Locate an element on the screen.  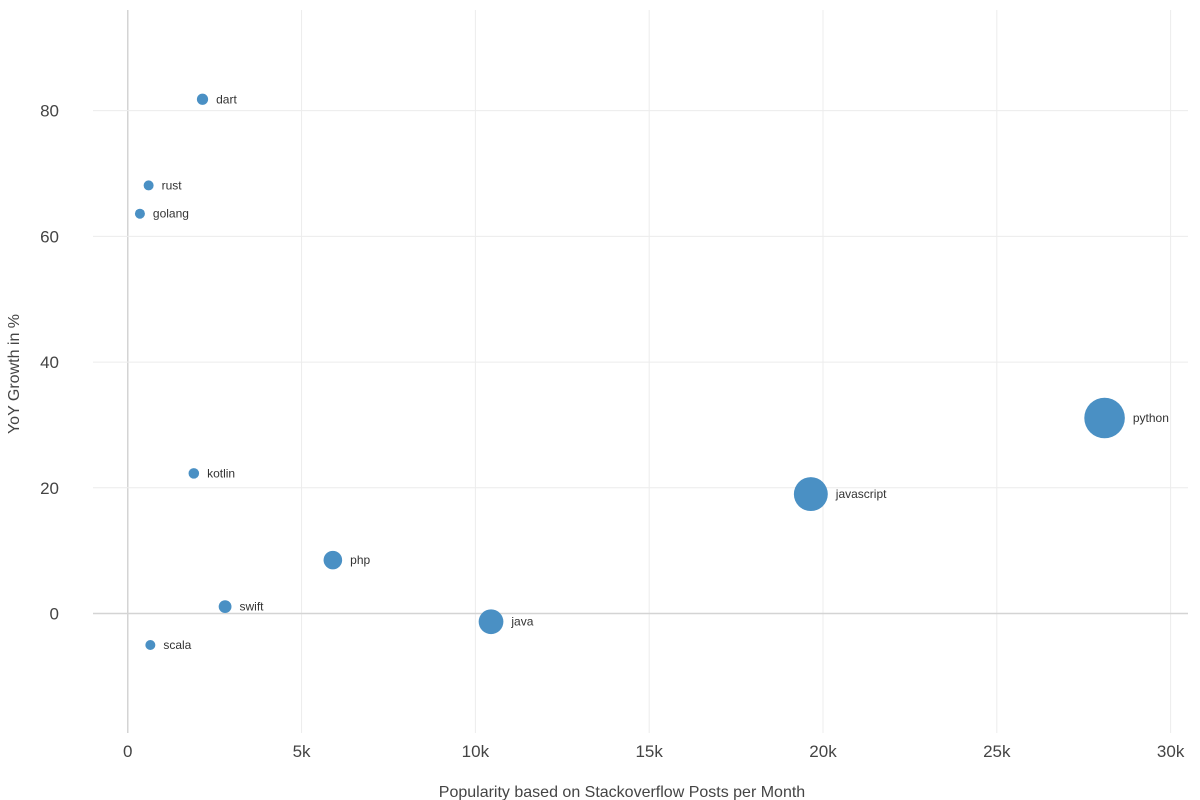
x-tick-label: 5k is located at coordinates (302, 751).